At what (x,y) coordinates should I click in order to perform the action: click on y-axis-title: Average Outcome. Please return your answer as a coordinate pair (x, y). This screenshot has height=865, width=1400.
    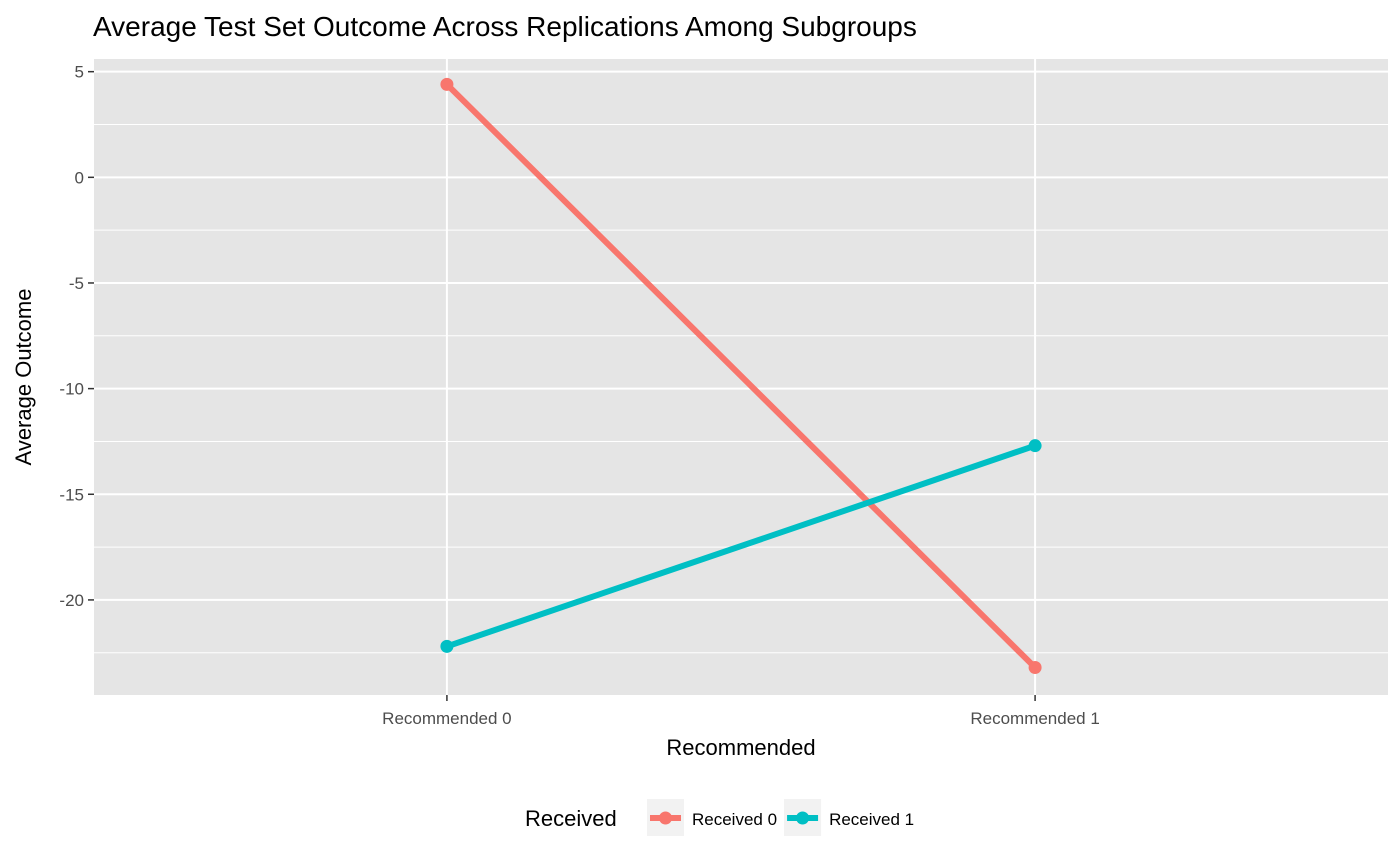
    Looking at the image, I should click on (23, 377).